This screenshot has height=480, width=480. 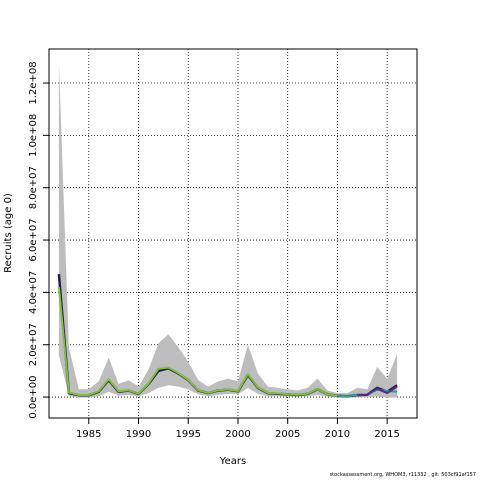 What do you see at coordinates (33, 187) in the screenshot?
I see `y-tick-label: 8.0e+07` at bounding box center [33, 187].